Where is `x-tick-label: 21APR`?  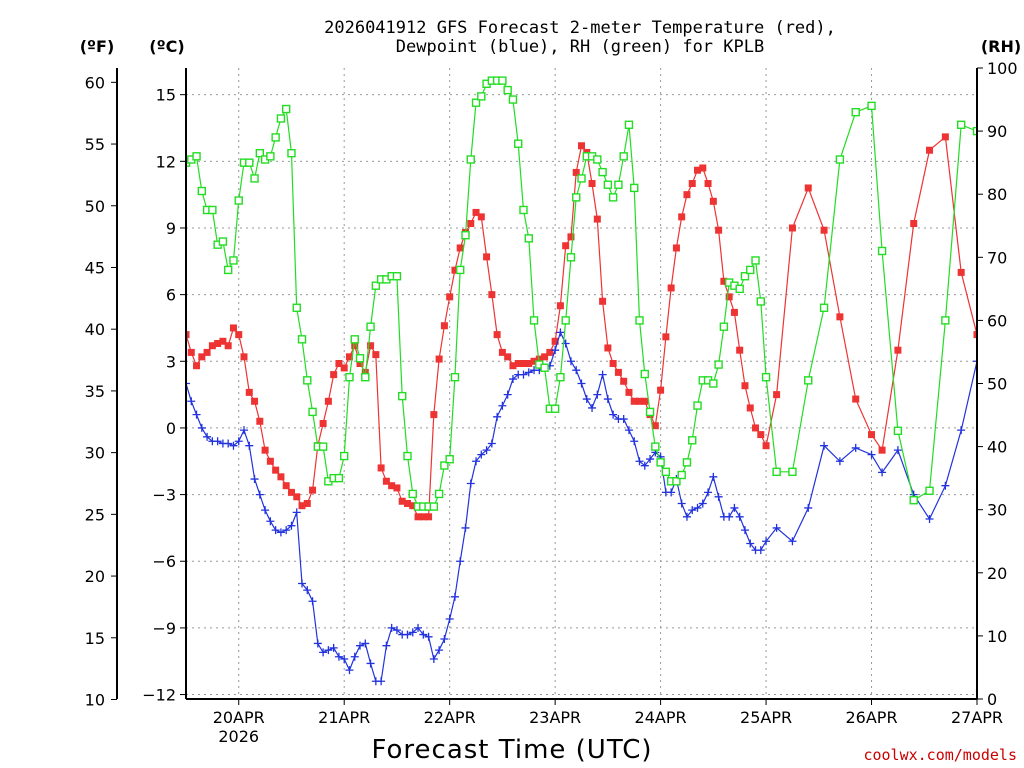
x-tick-label: 21APR is located at coordinates (344, 717).